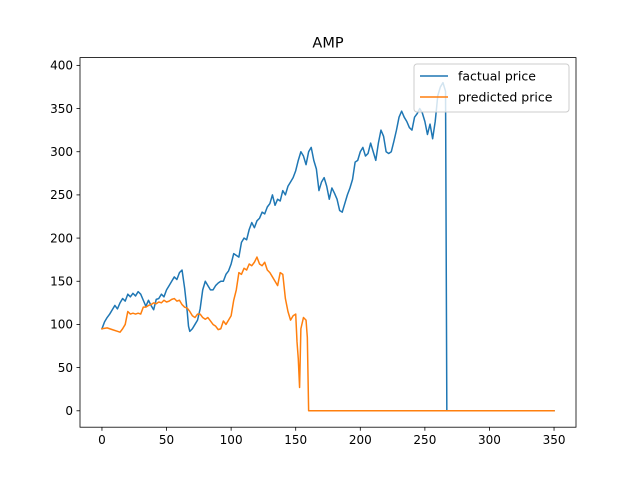 The image size is (640, 480). I want to click on x-tick-label: 250, so click(424, 440).